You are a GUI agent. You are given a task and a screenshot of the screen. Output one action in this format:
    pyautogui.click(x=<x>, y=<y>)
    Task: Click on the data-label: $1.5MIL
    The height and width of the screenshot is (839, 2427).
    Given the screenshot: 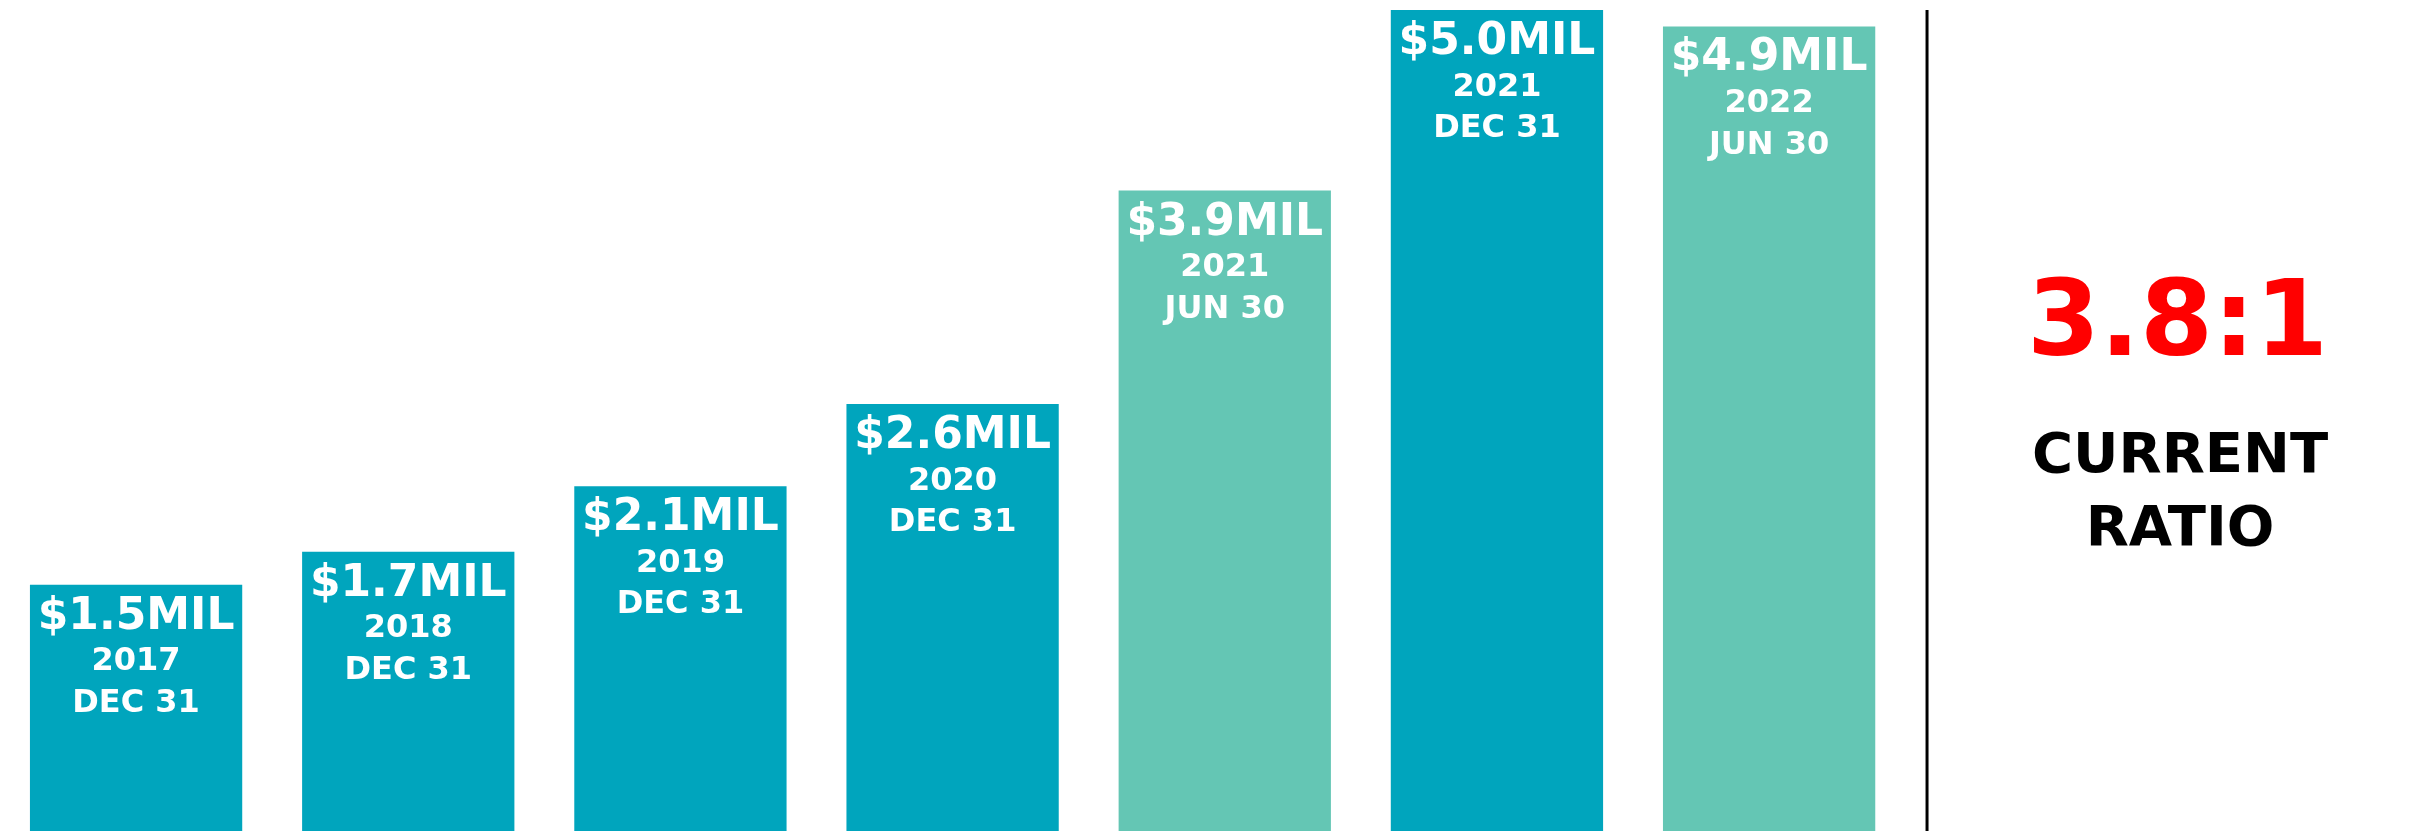 What is the action you would take?
    pyautogui.click(x=136, y=613)
    